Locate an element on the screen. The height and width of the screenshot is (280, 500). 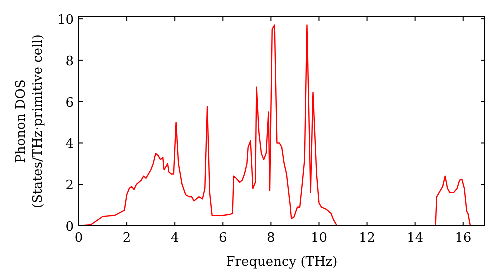
x-tick-label: 16 is located at coordinates (463, 238).